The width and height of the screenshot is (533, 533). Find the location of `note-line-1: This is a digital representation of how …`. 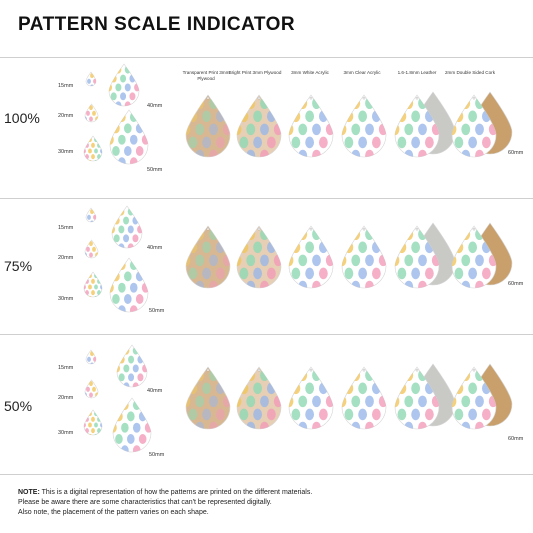

note-line-1: This is a digital representation of how … is located at coordinates (176, 492).